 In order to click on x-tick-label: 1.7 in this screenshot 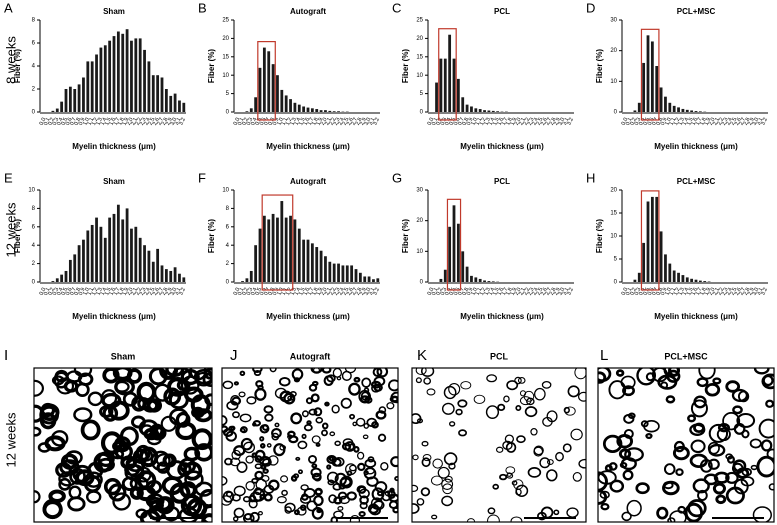, I will do `click(311, 291)`.